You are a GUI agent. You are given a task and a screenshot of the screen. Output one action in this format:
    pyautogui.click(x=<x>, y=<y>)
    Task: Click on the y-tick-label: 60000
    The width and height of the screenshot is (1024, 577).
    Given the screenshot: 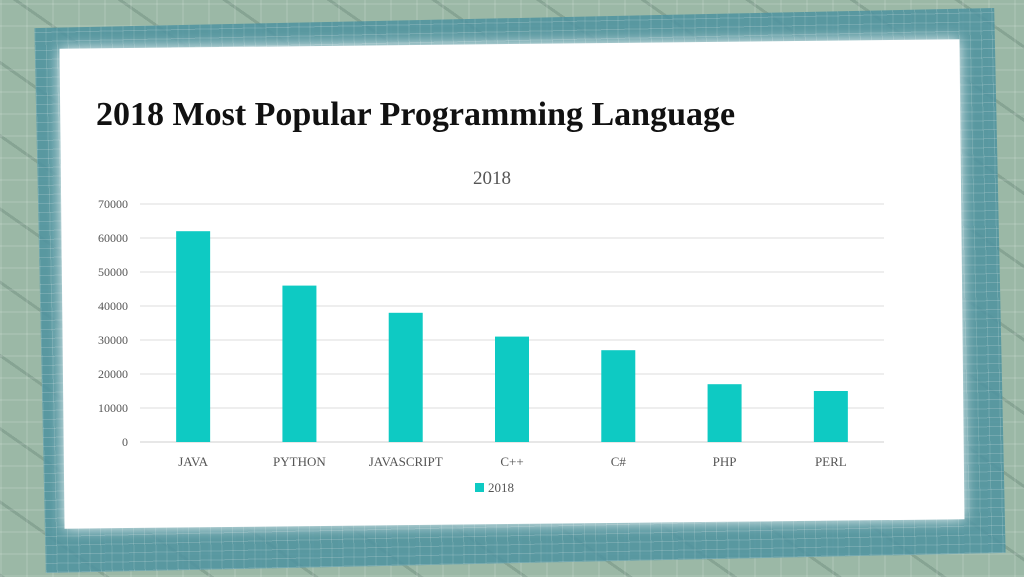 What is the action you would take?
    pyautogui.click(x=113, y=238)
    